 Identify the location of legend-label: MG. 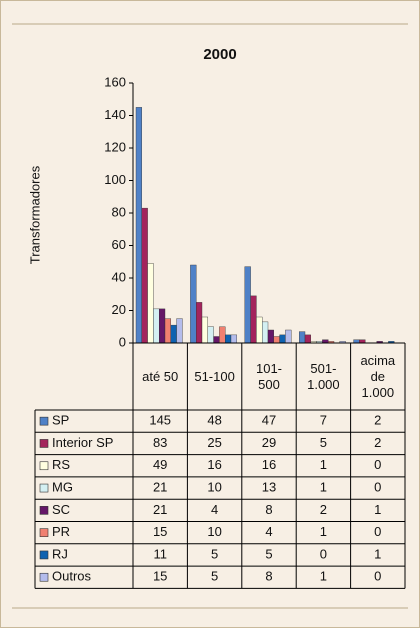
(62, 486).